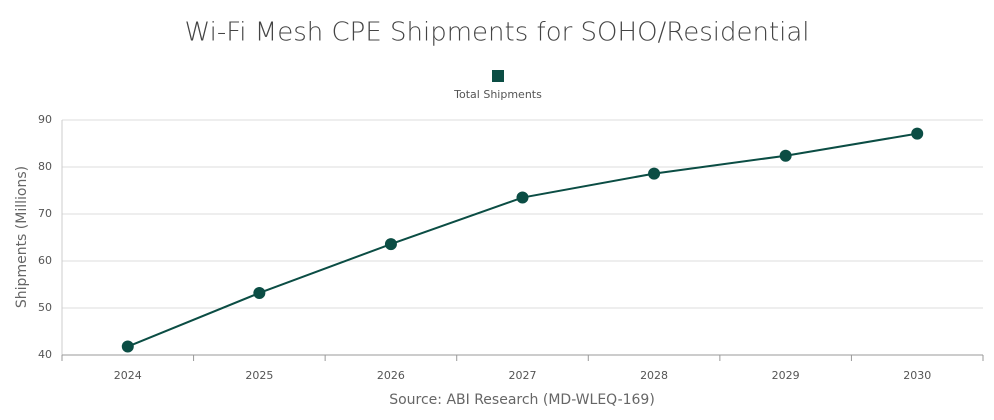 The height and width of the screenshot is (420, 994). Describe the element at coordinates (45, 260) in the screenshot. I see `y-tick-label: 60` at that location.